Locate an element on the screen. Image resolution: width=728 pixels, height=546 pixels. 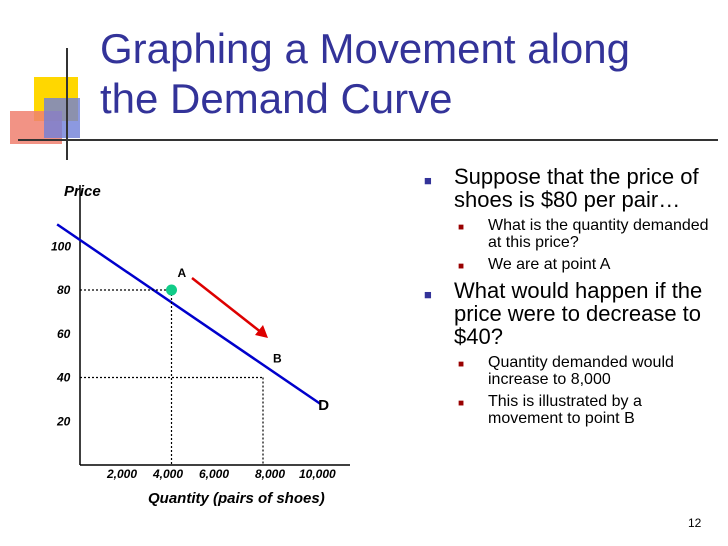
y-tick-label: 20 is located at coordinates (63, 421).